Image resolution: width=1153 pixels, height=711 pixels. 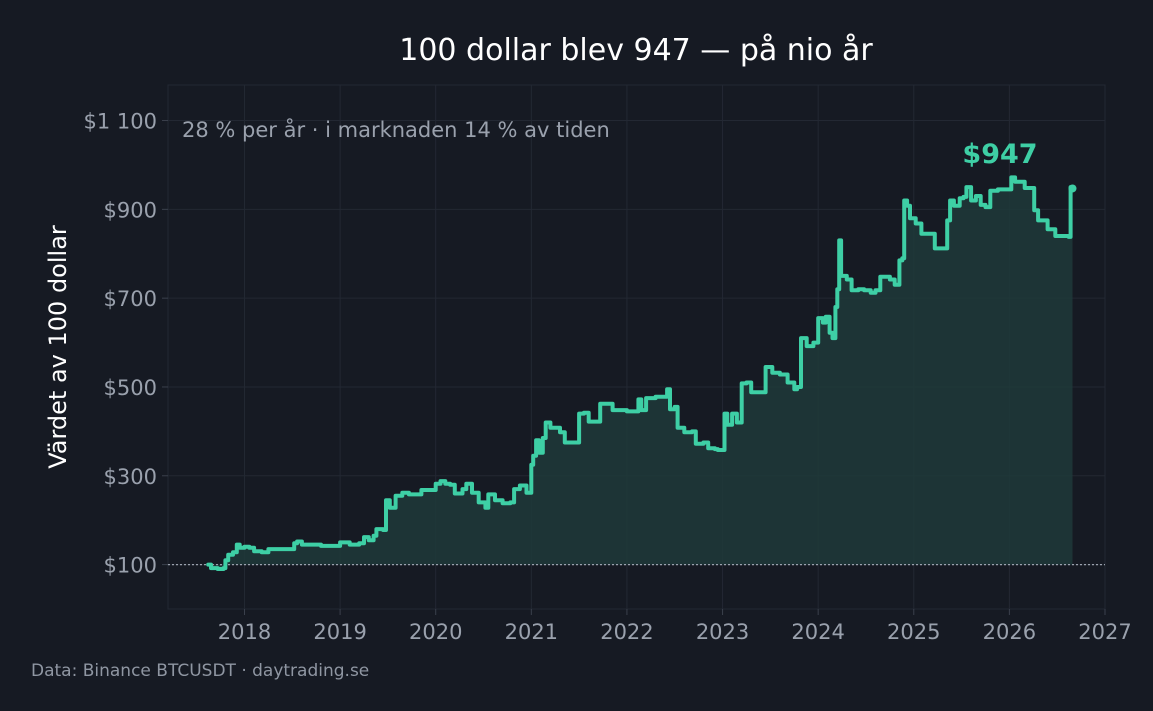 I want to click on y-tick-label: $1 100, so click(x=120, y=122).